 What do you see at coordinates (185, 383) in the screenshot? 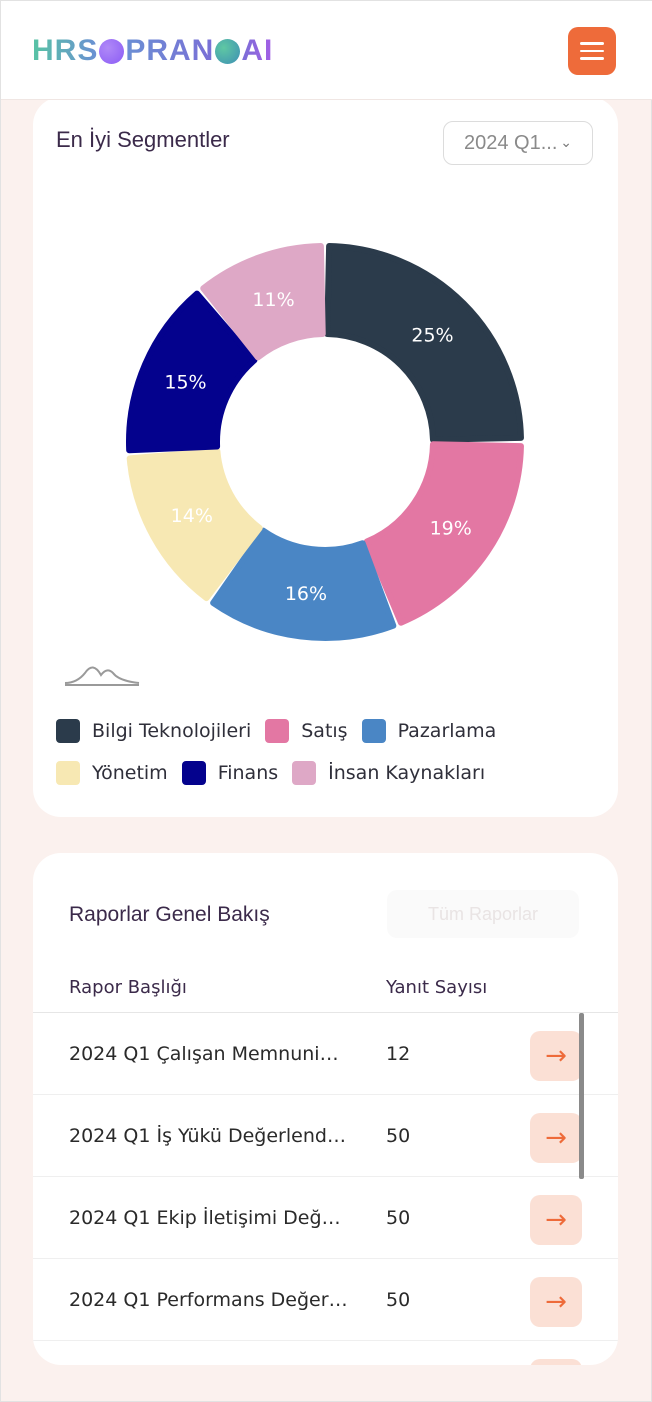
I see `slice-percent-label: 15%` at bounding box center [185, 383].